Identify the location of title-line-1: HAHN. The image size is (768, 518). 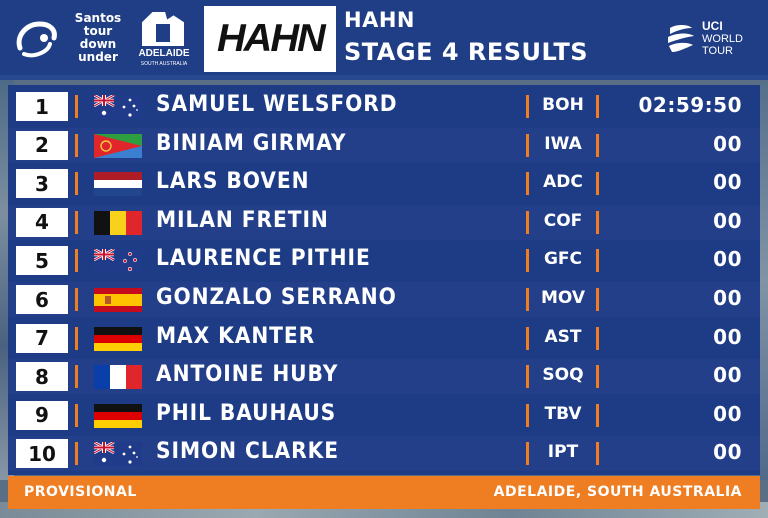
(379, 20).